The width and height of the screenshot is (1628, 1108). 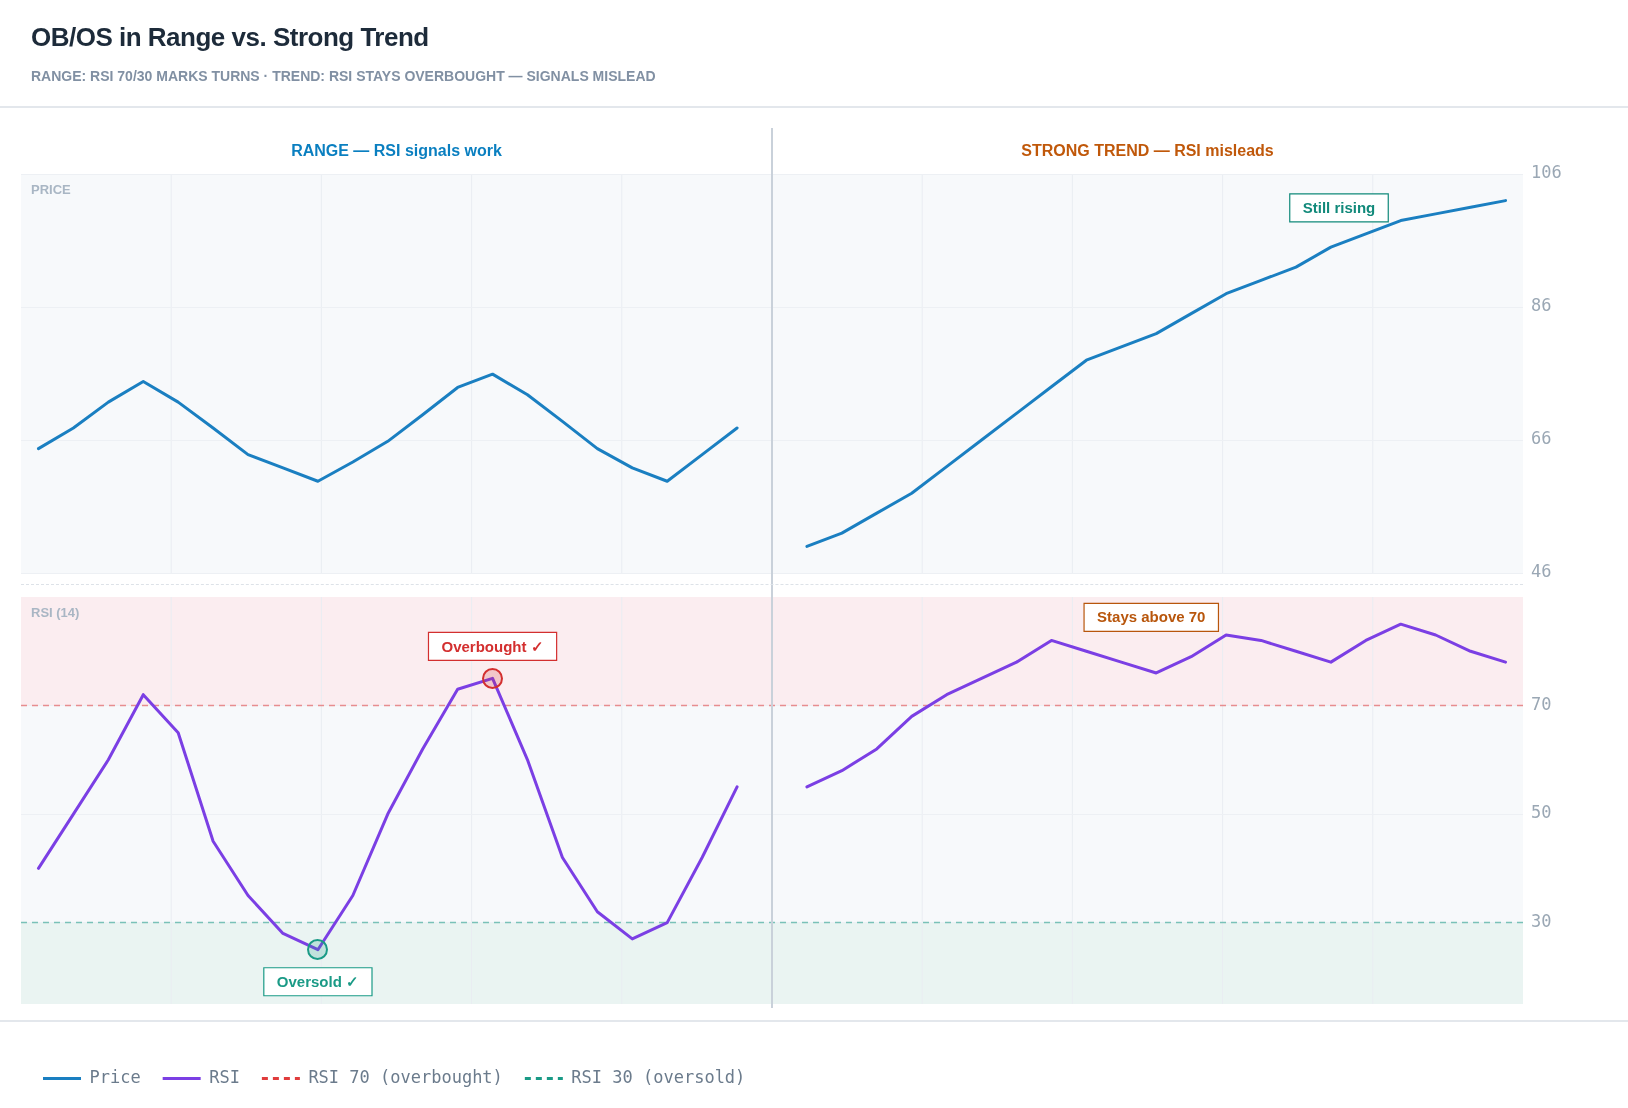 What do you see at coordinates (51, 190) in the screenshot?
I see `y-axis-title: PRICE` at bounding box center [51, 190].